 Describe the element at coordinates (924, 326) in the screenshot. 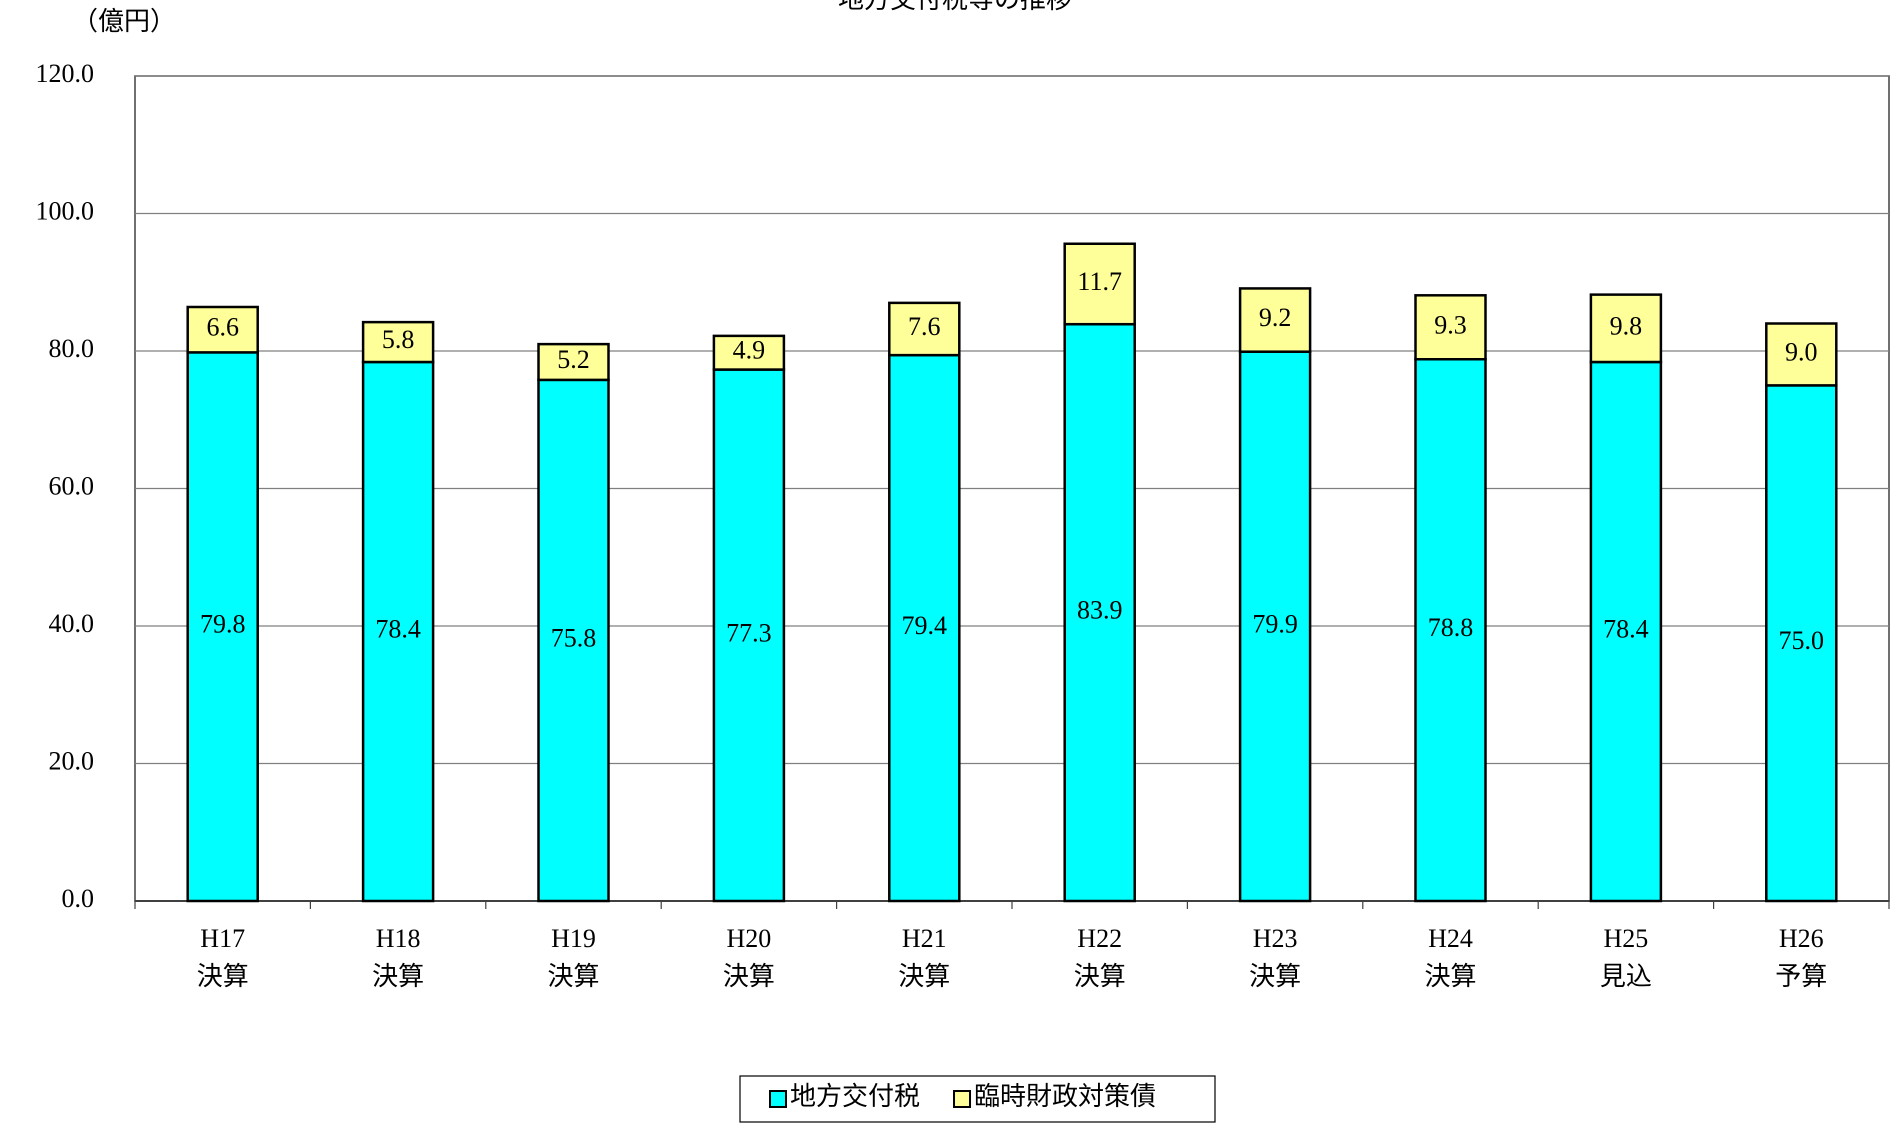

I see `data-label: 7.6` at that location.